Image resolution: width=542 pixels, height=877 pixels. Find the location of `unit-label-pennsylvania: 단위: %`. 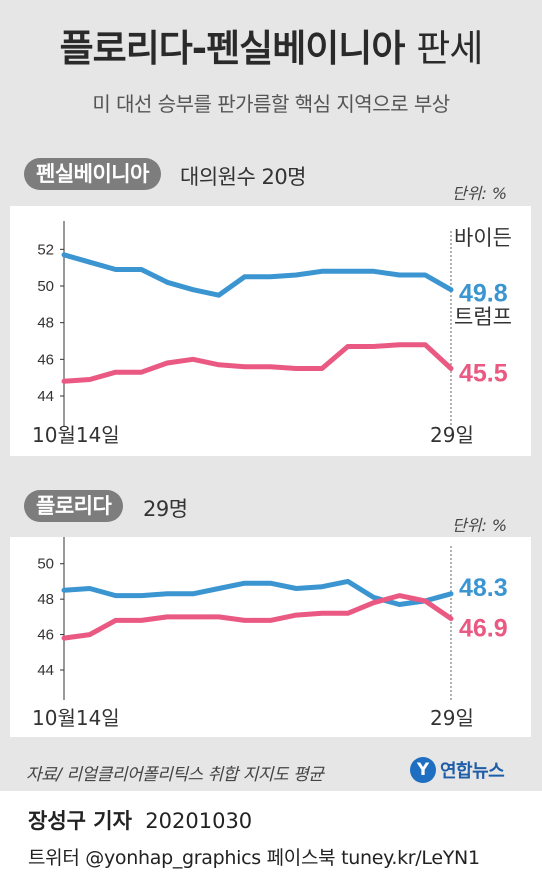

unit-label-pennsylvania: 단위: % is located at coordinates (480, 193).